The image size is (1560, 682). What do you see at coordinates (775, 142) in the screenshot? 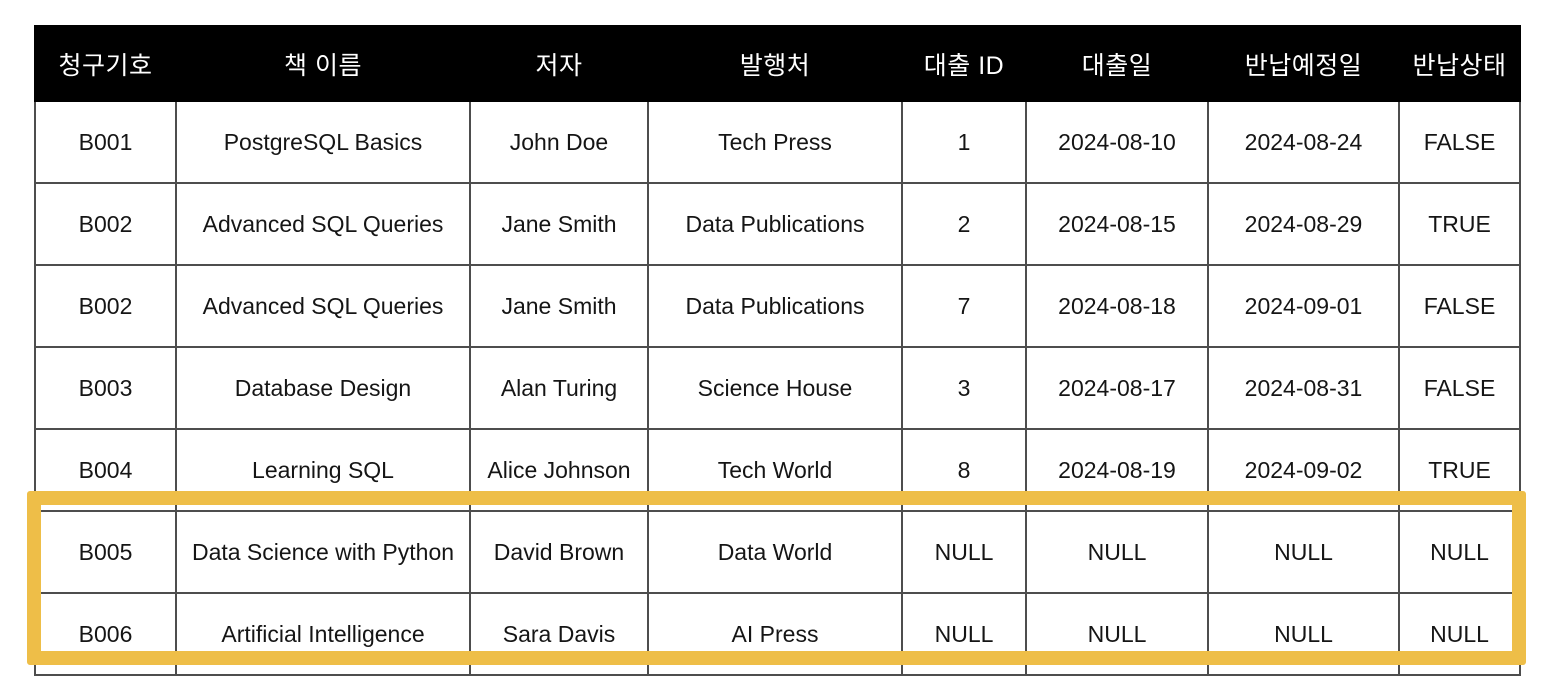
I see `cell-publisher: Tech Press` at bounding box center [775, 142].